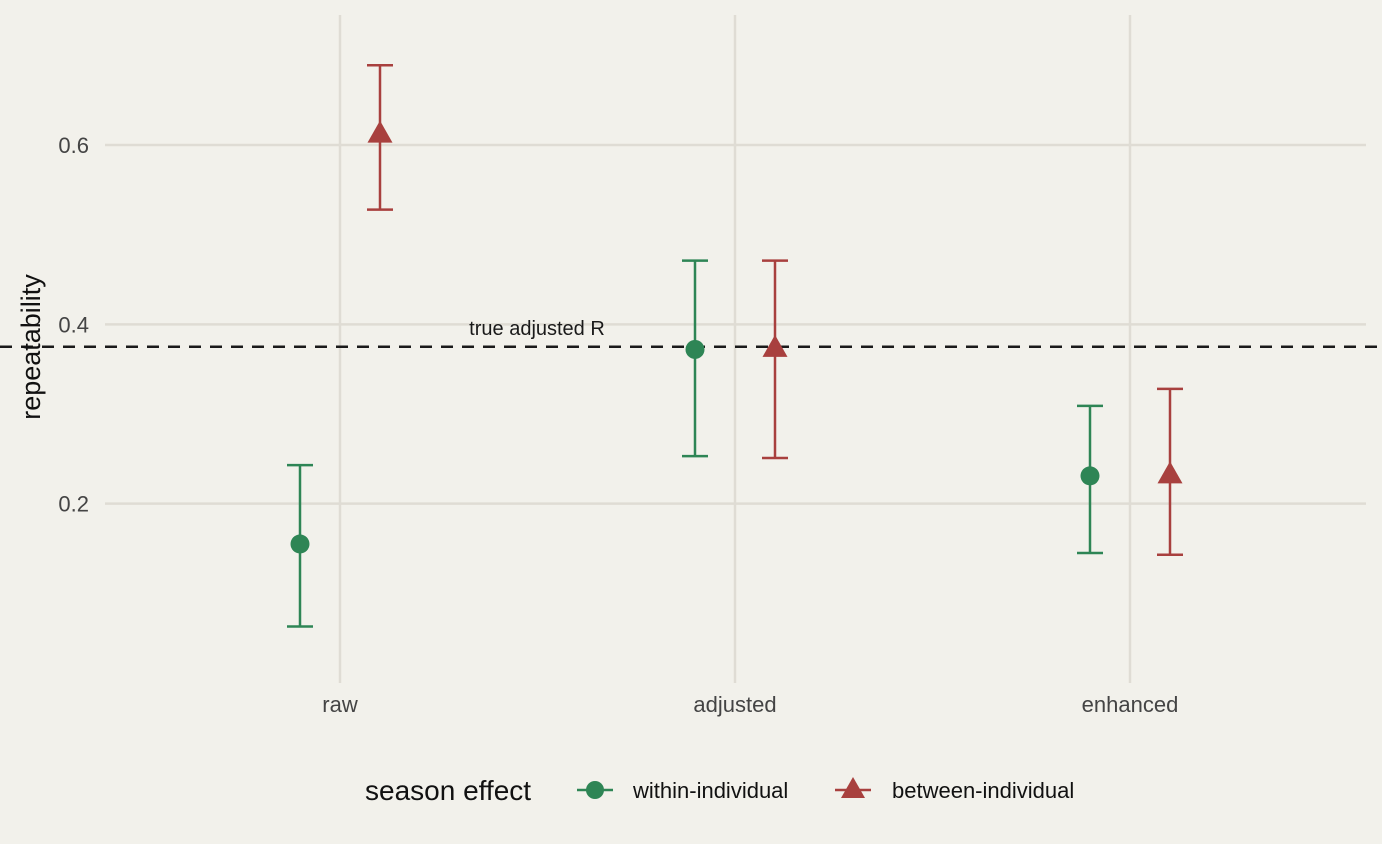 The image size is (1382, 844). Describe the element at coordinates (691, 333) in the screenshot. I see `reference-line-group: true adjusted R` at that location.